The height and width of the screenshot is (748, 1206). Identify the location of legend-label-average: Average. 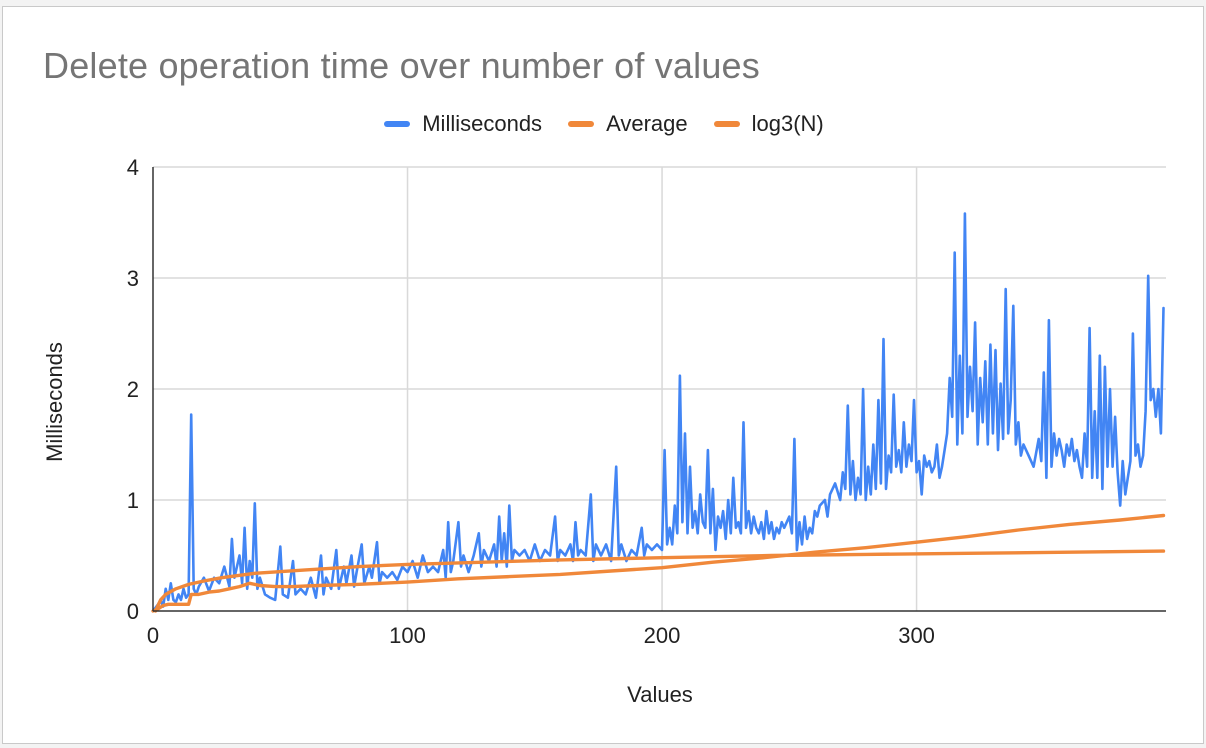
(647, 123).